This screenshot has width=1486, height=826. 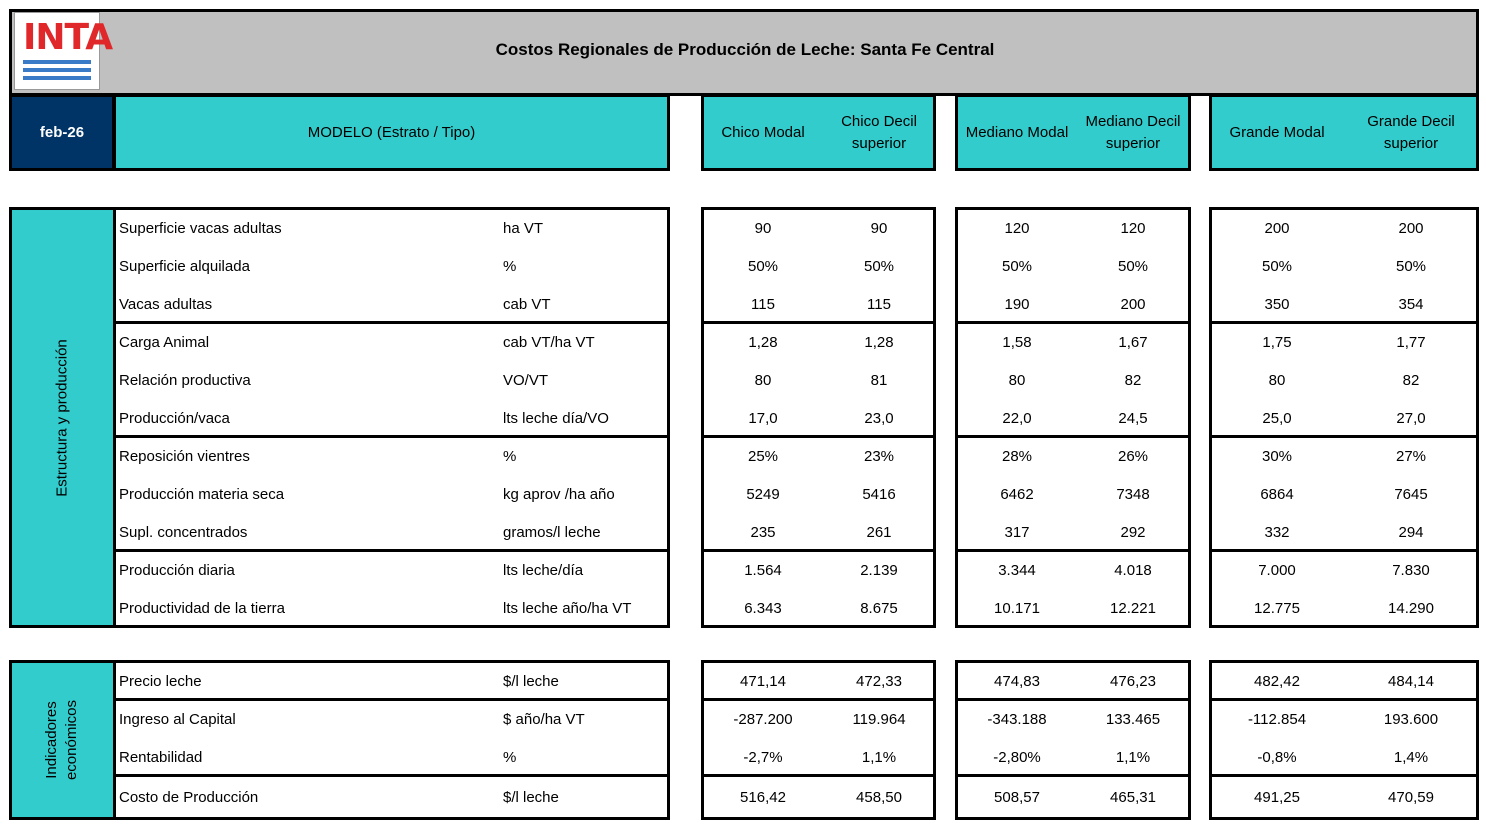 What do you see at coordinates (1017, 418) in the screenshot?
I see `cell-value: 22,0` at bounding box center [1017, 418].